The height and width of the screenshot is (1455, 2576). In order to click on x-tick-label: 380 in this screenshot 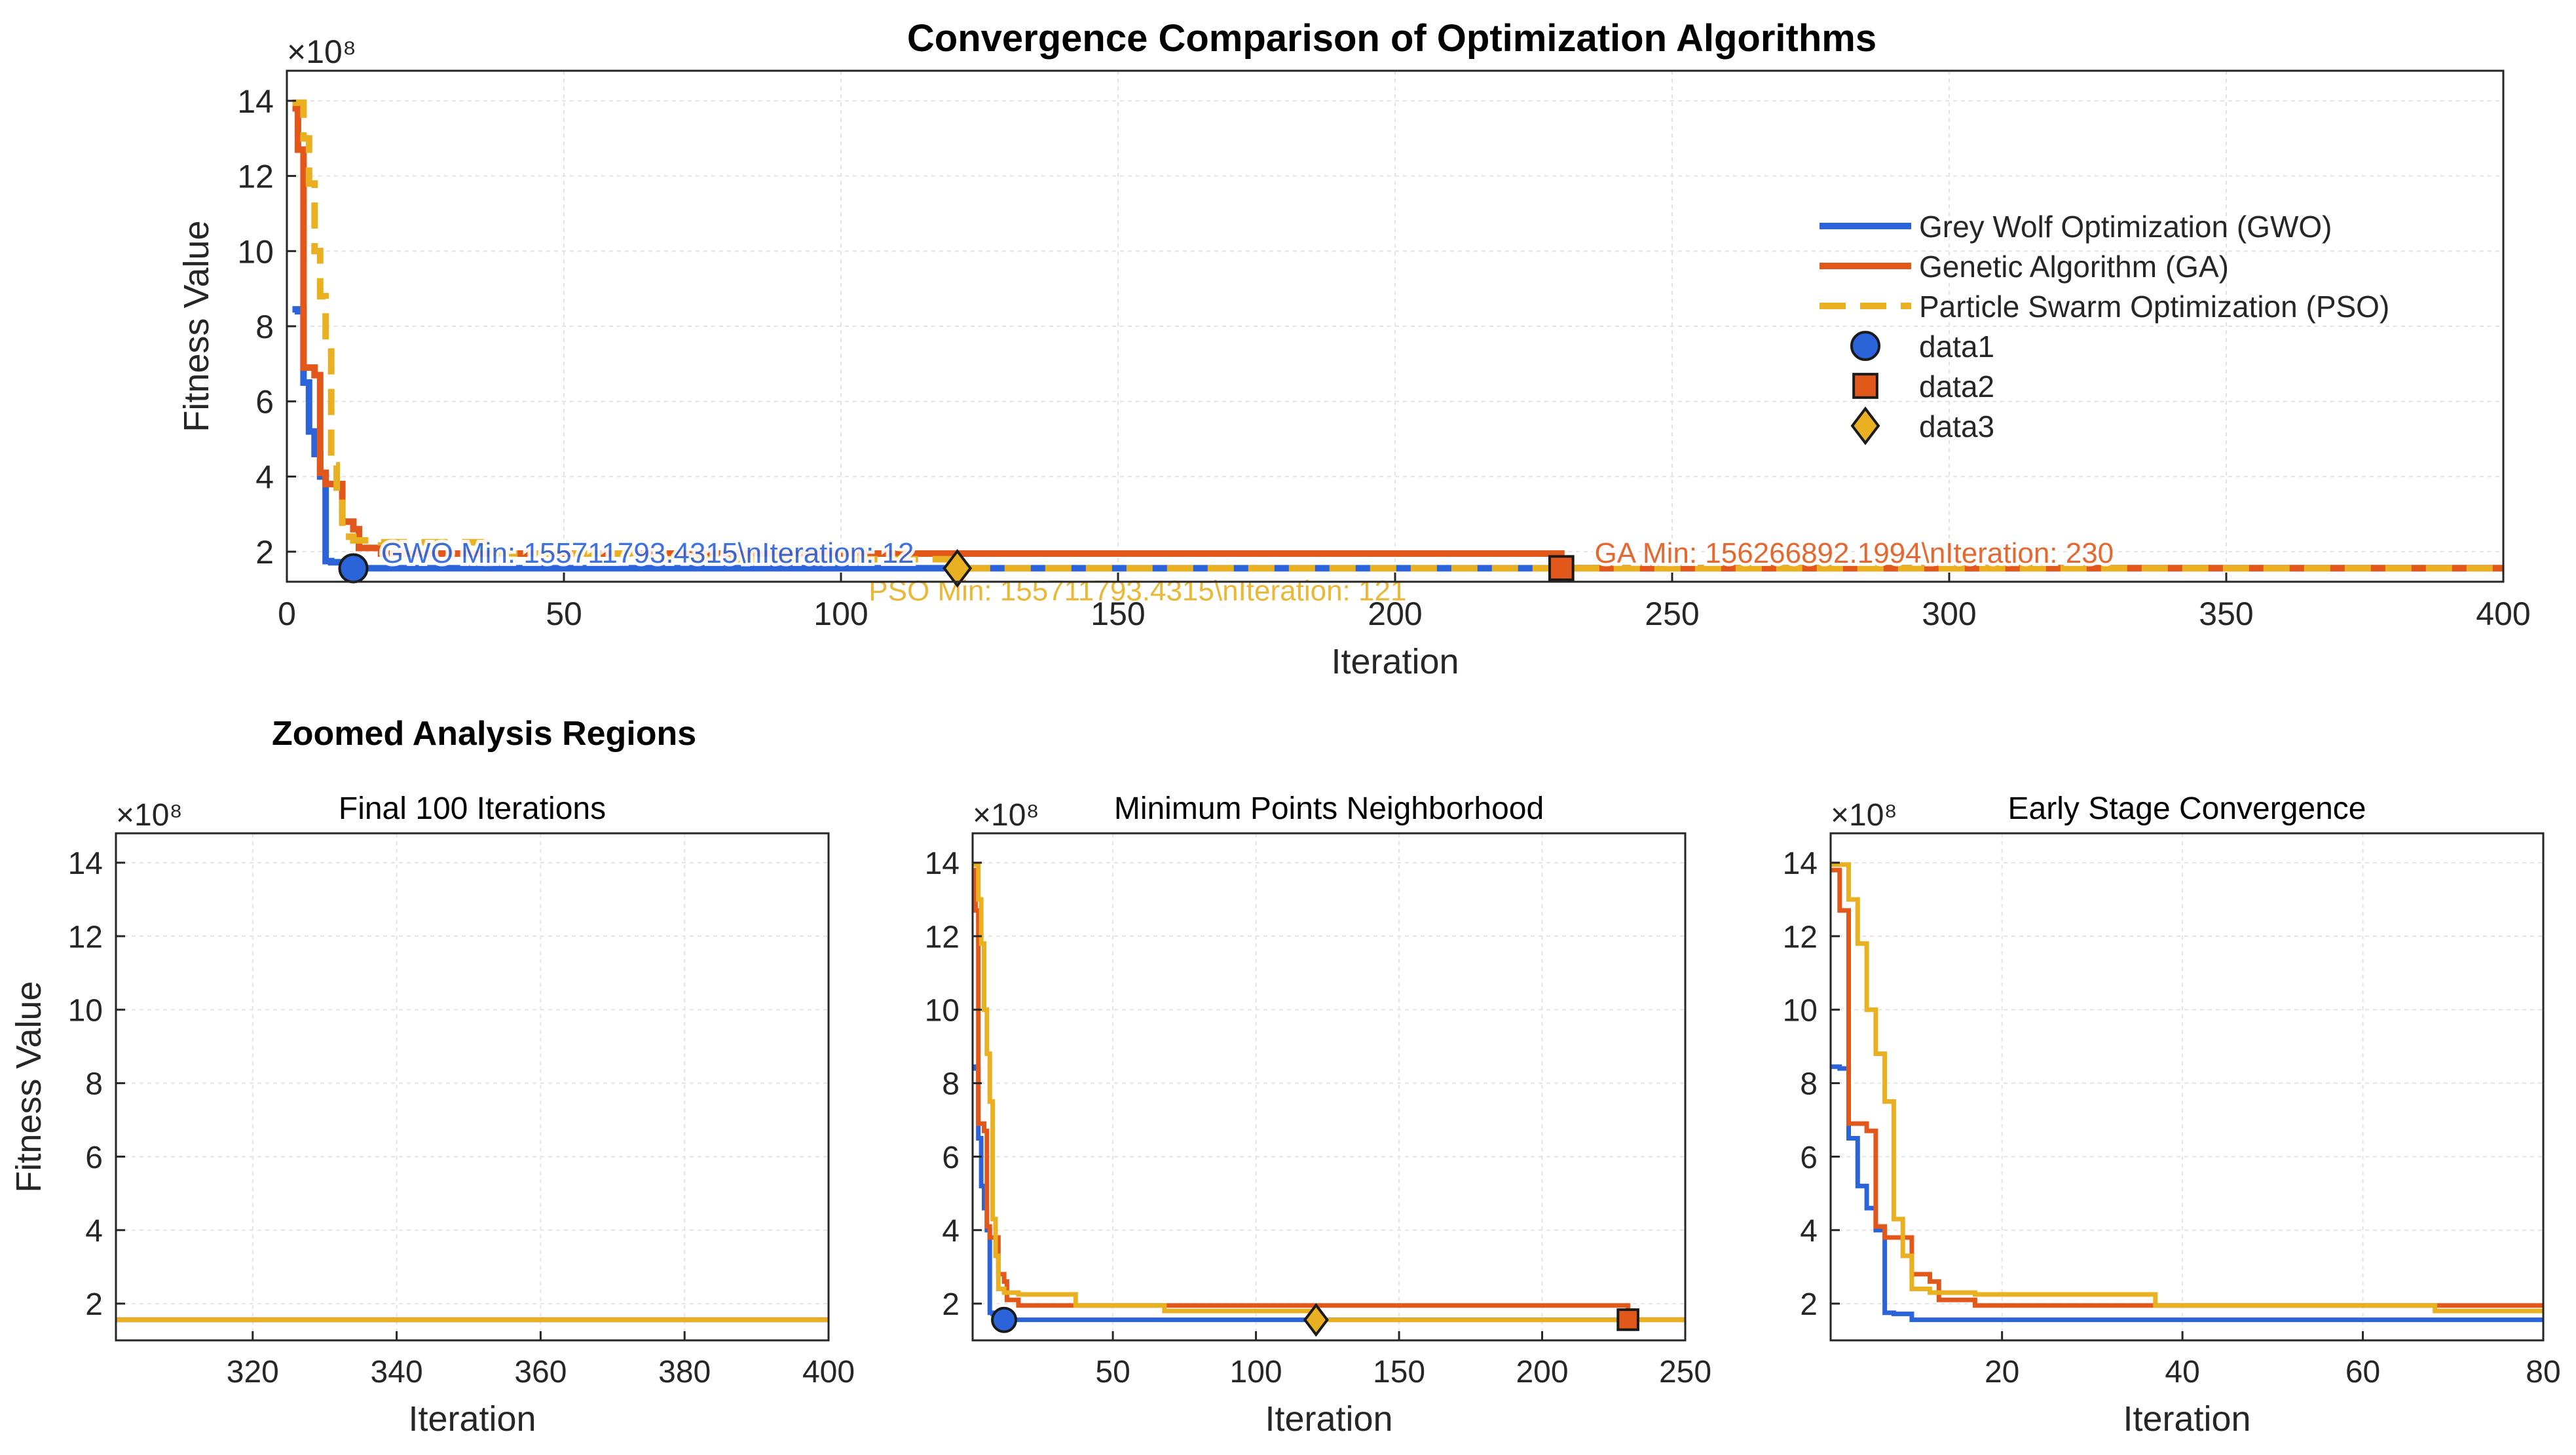, I will do `click(684, 1372)`.